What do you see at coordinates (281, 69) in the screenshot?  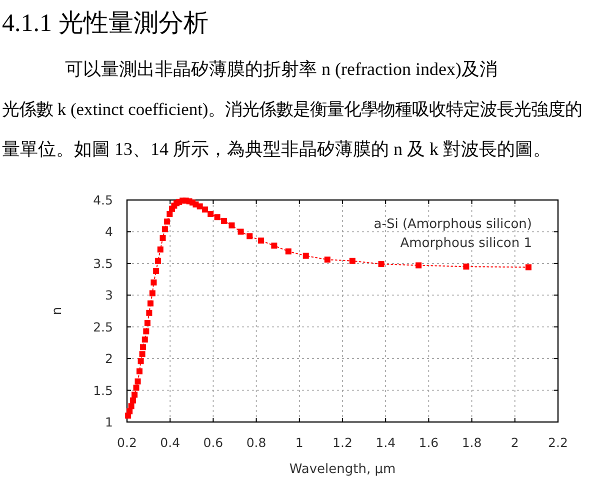 I see `text: 可以量測出非晶矽薄膜的折射率 n (refraction index)及消` at bounding box center [281, 69].